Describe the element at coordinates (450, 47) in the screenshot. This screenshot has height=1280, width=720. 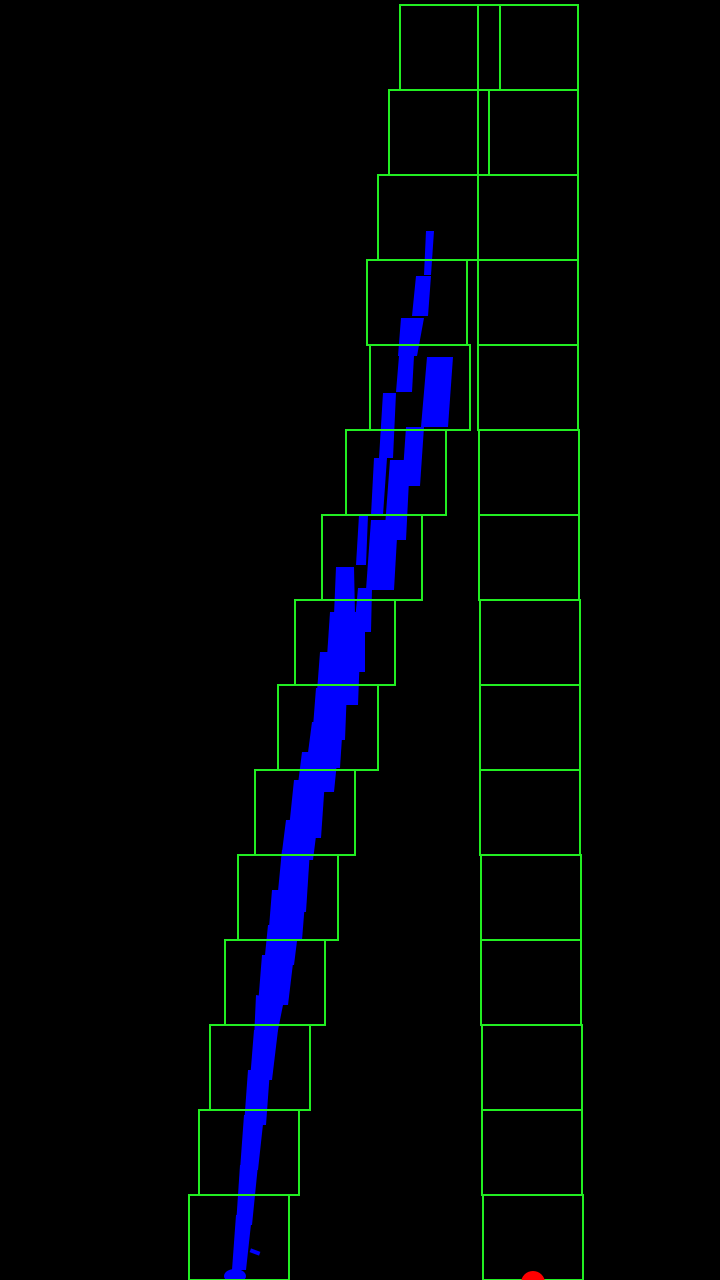
I see `left-window` at that location.